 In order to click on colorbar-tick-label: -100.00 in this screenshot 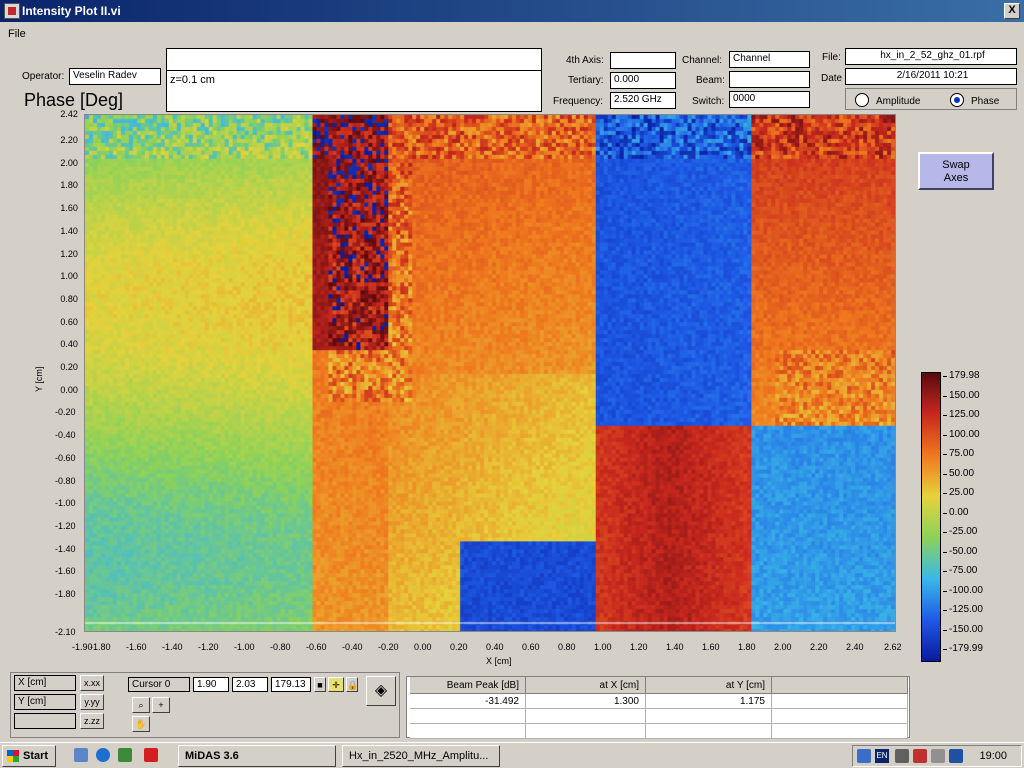, I will do `click(963, 590)`.